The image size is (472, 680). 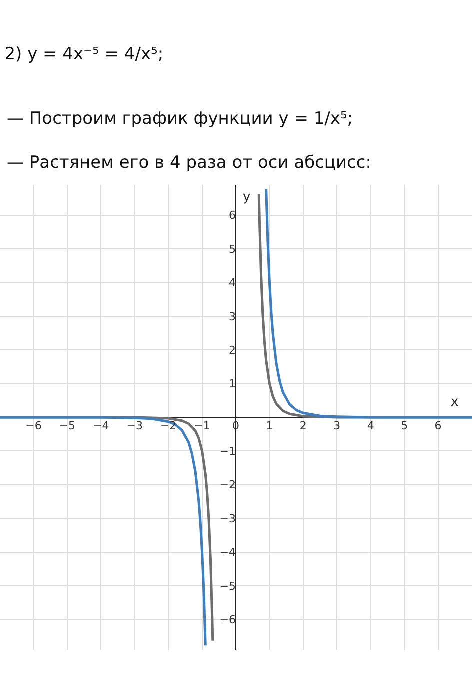 What do you see at coordinates (202, 426) in the screenshot?
I see `x-tick-label: −1` at bounding box center [202, 426].